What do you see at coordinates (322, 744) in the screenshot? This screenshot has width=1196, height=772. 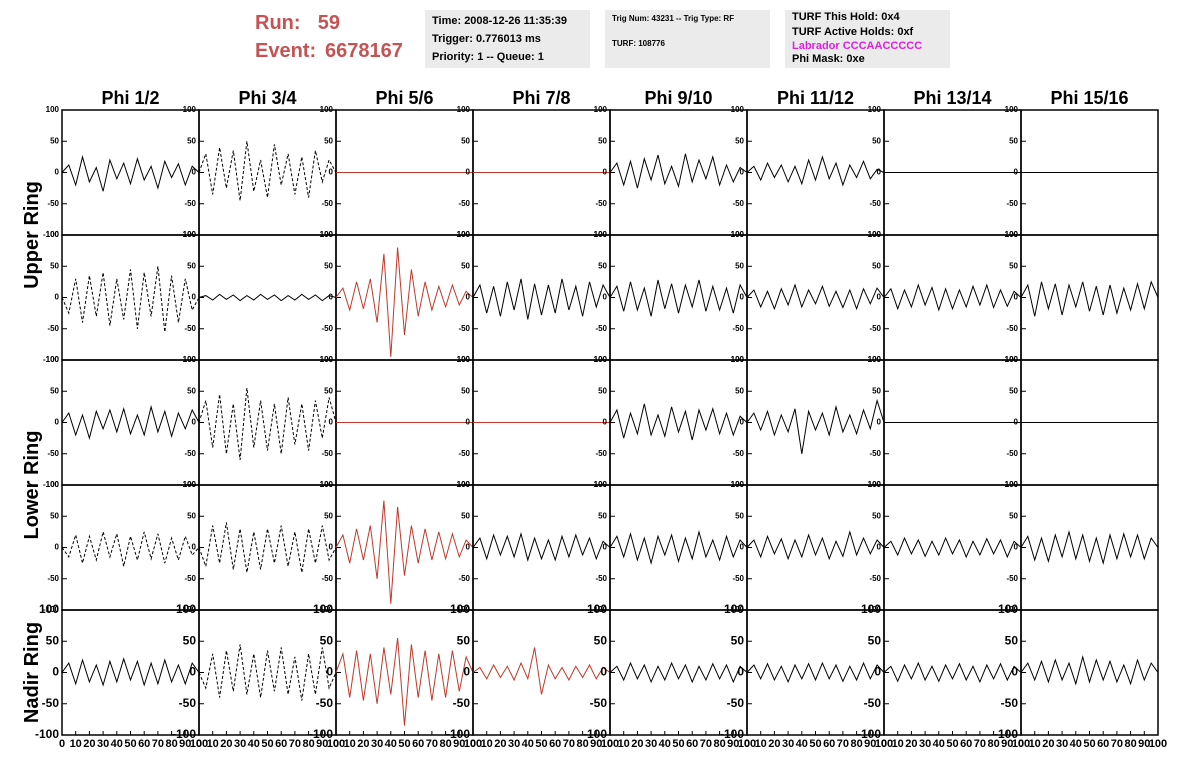 I see `x-tick-label: 90` at bounding box center [322, 744].